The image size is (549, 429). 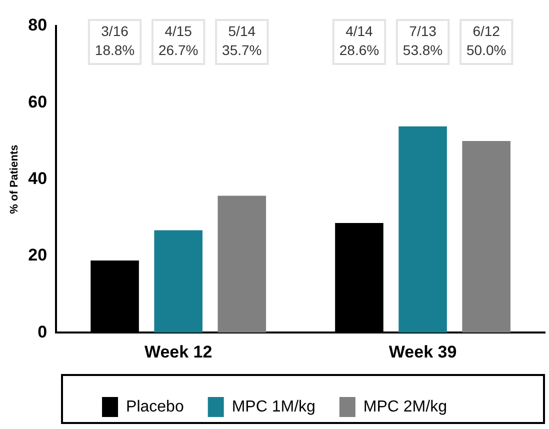 I want to click on annotation: 4/15 26.7%, so click(x=178, y=40).